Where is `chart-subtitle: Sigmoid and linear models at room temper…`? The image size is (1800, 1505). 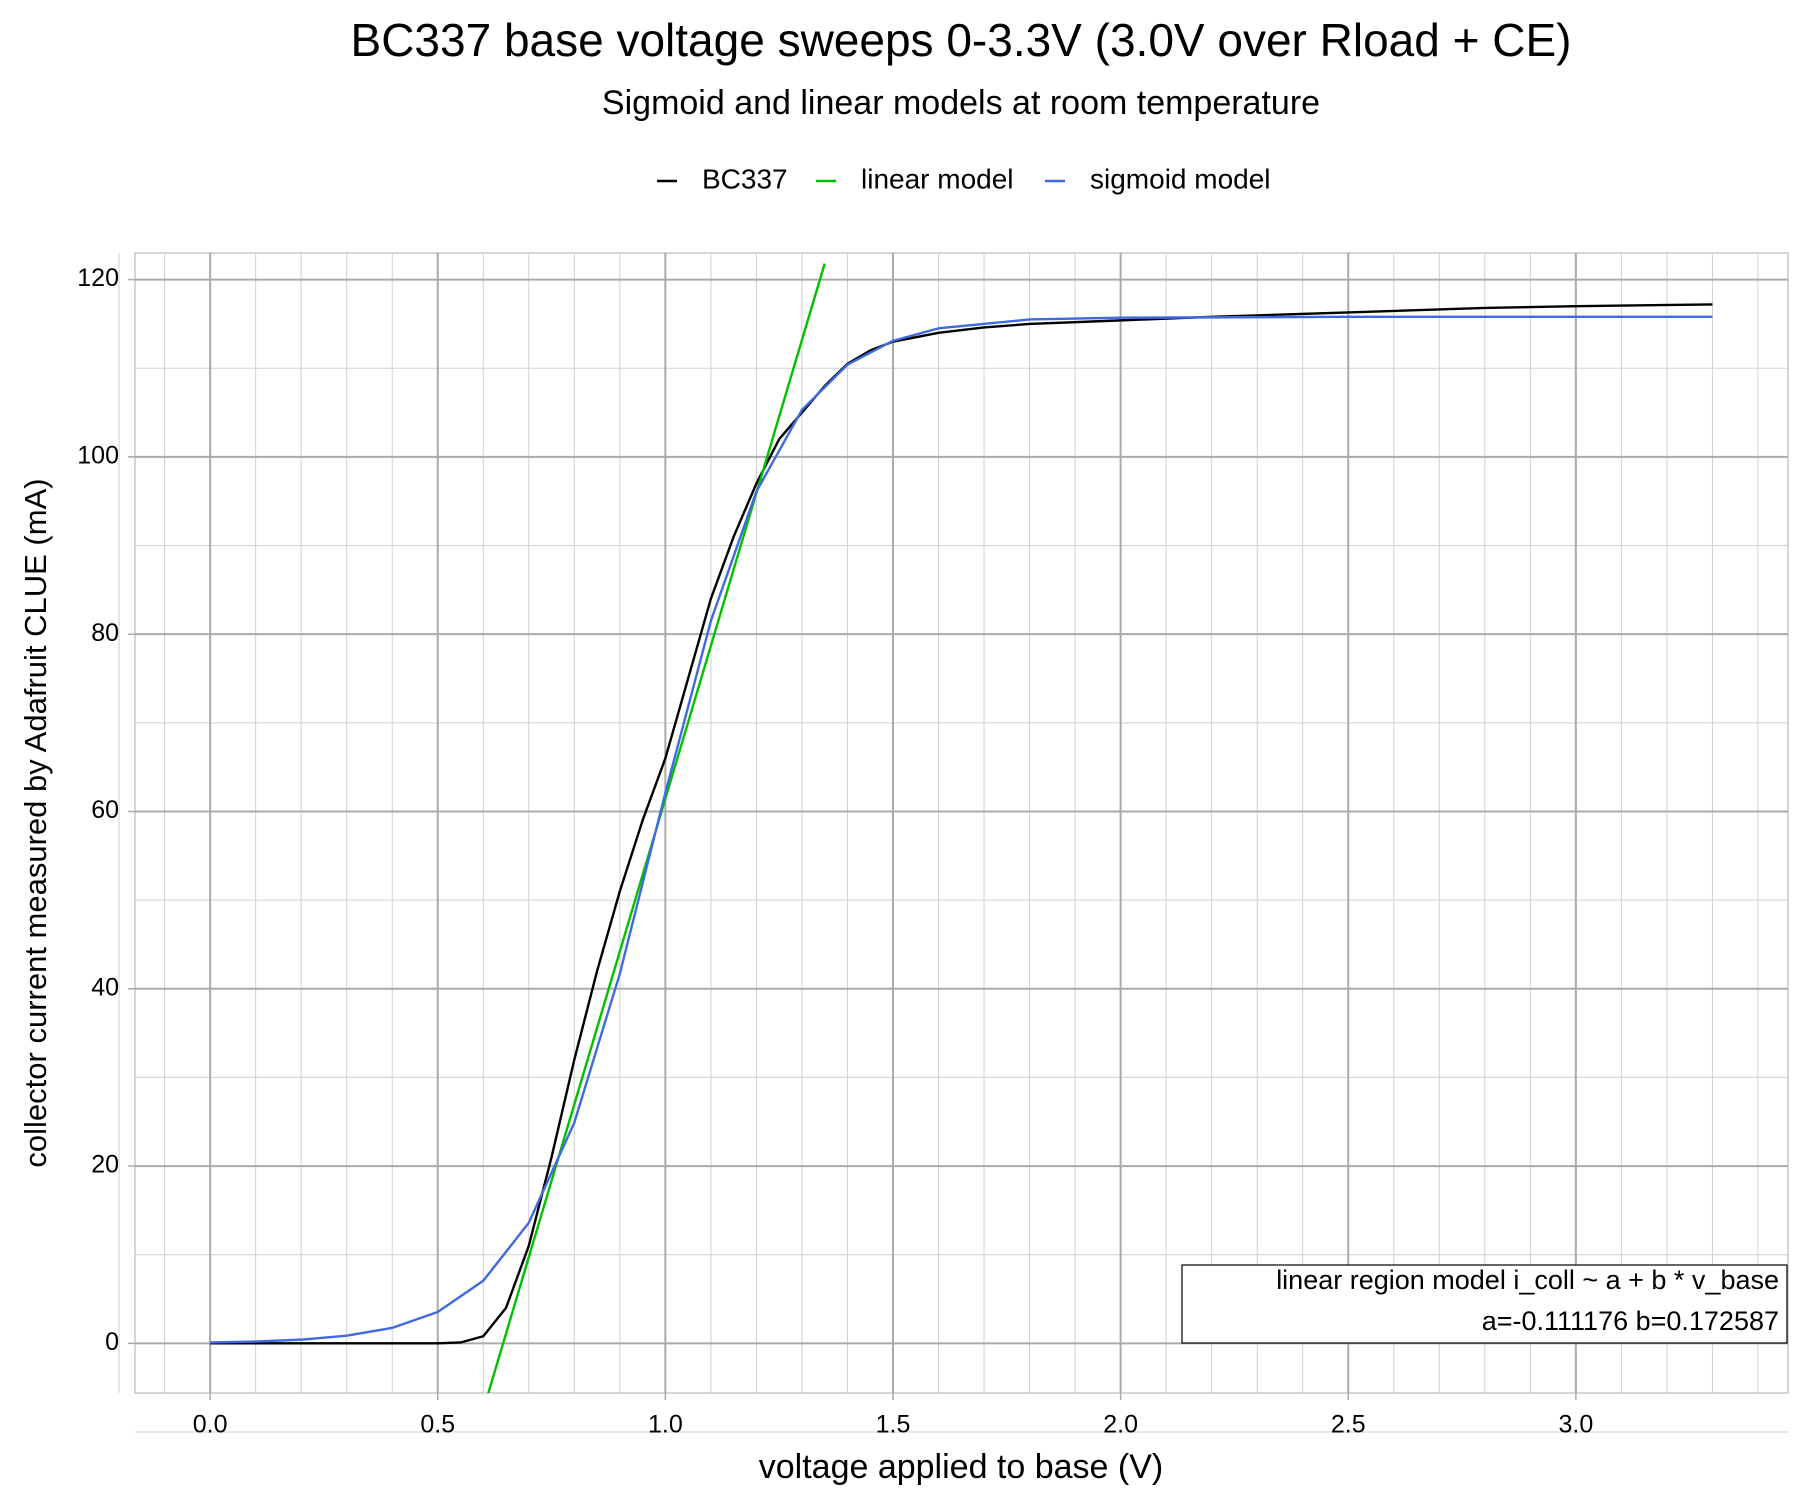
chart-subtitle: Sigmoid and linear models at room temper… is located at coordinates (961, 103).